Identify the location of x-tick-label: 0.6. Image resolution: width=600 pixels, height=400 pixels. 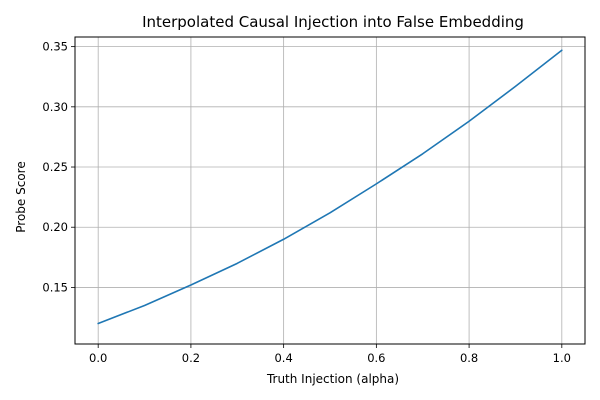
(376, 358).